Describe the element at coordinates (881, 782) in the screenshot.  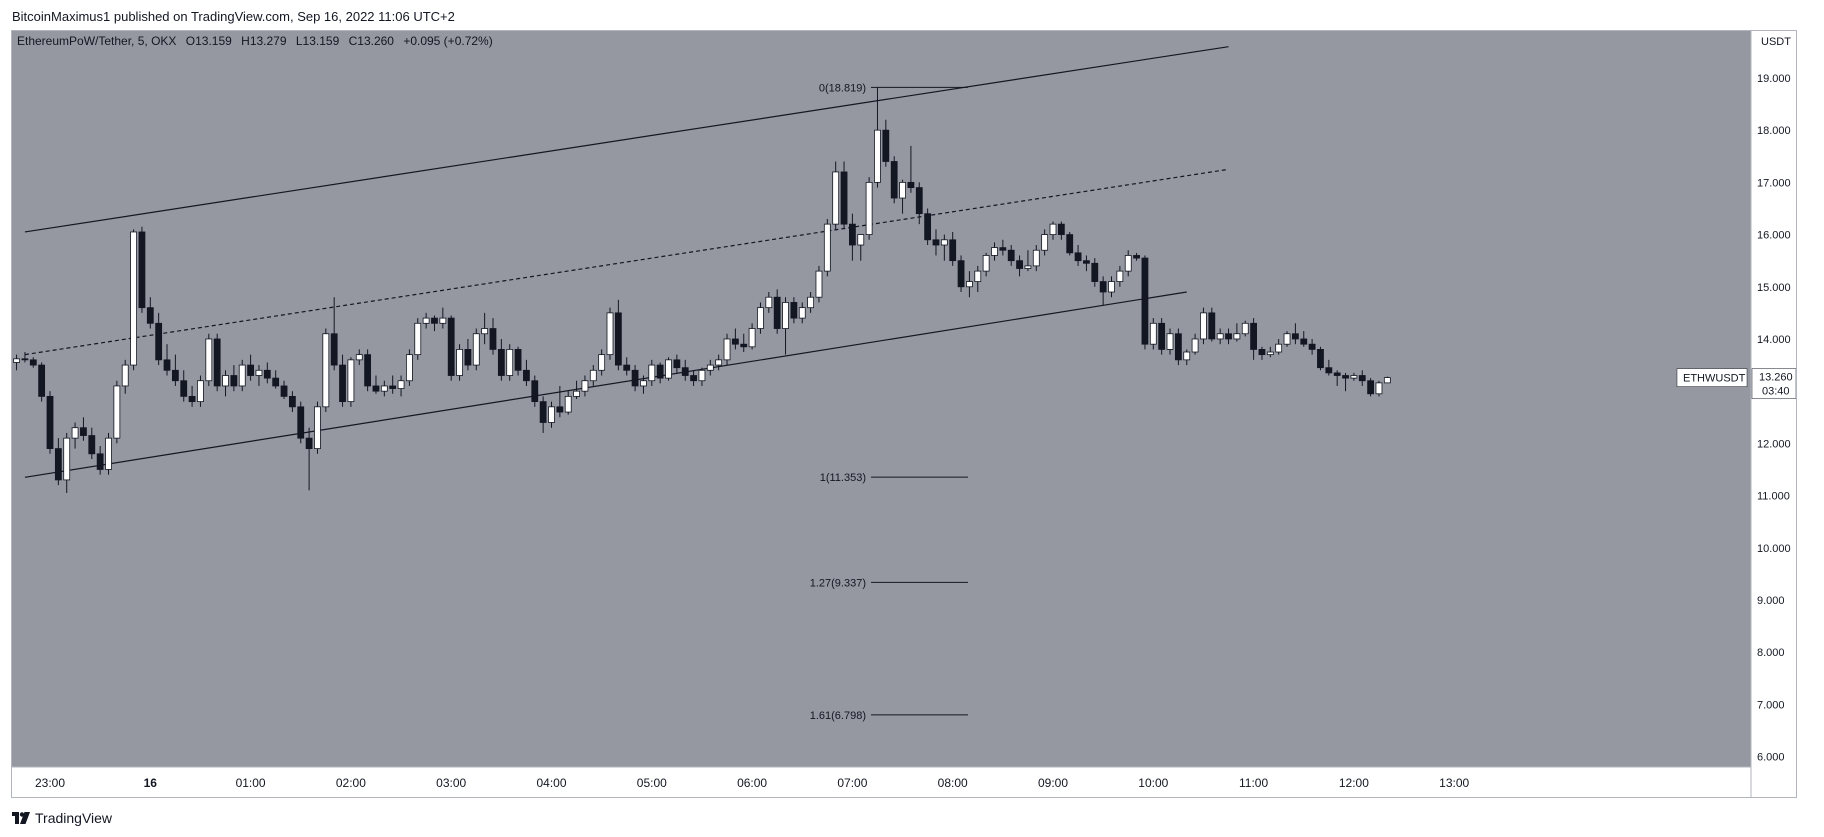
I see `time-axis` at that location.